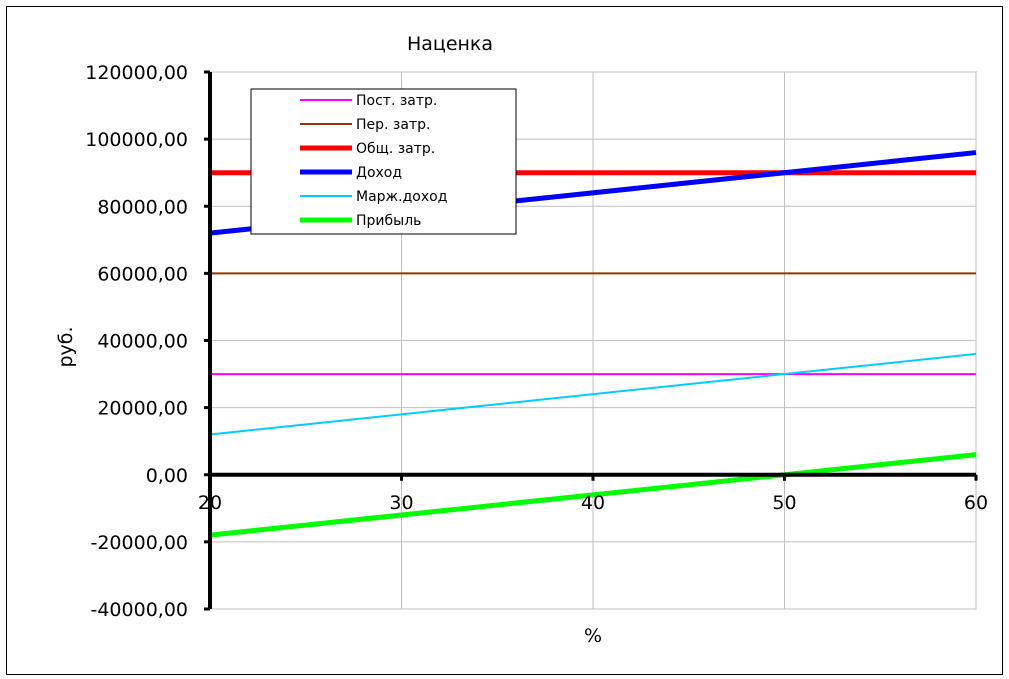  Describe the element at coordinates (396, 101) in the screenshot. I see `legend-label: Пост. затр.` at that location.